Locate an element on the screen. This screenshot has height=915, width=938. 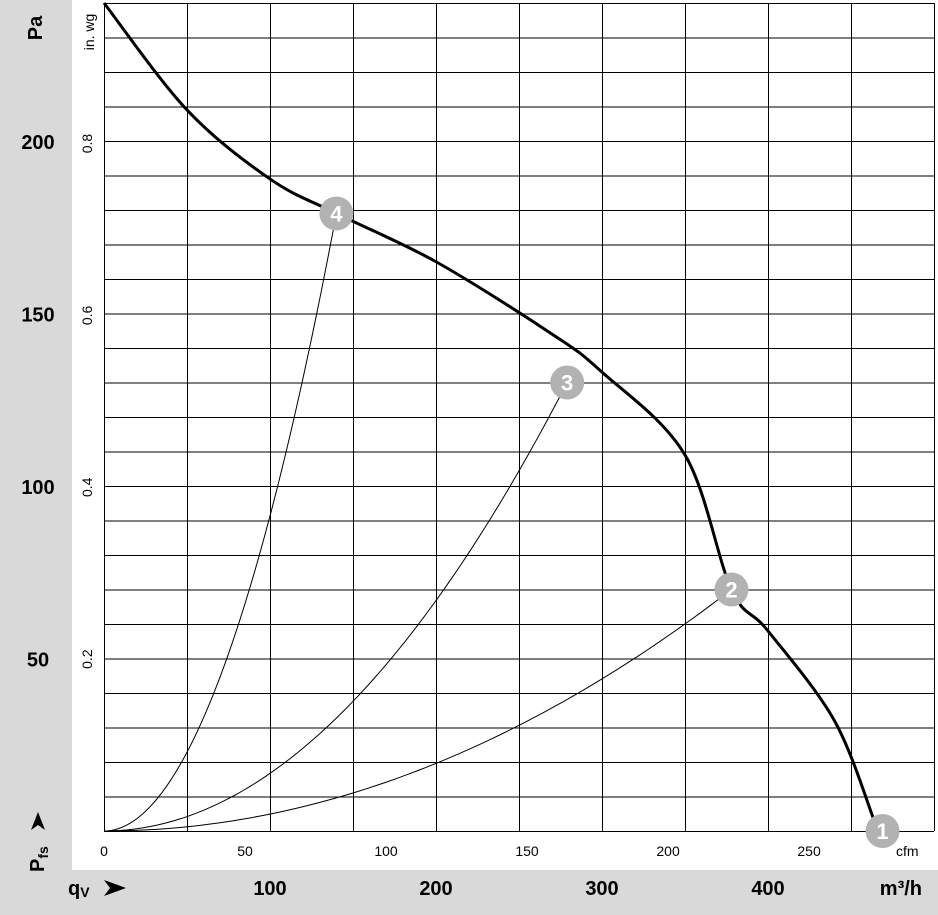
y-axis-symbol: Pfs is located at coordinates (39, 842).